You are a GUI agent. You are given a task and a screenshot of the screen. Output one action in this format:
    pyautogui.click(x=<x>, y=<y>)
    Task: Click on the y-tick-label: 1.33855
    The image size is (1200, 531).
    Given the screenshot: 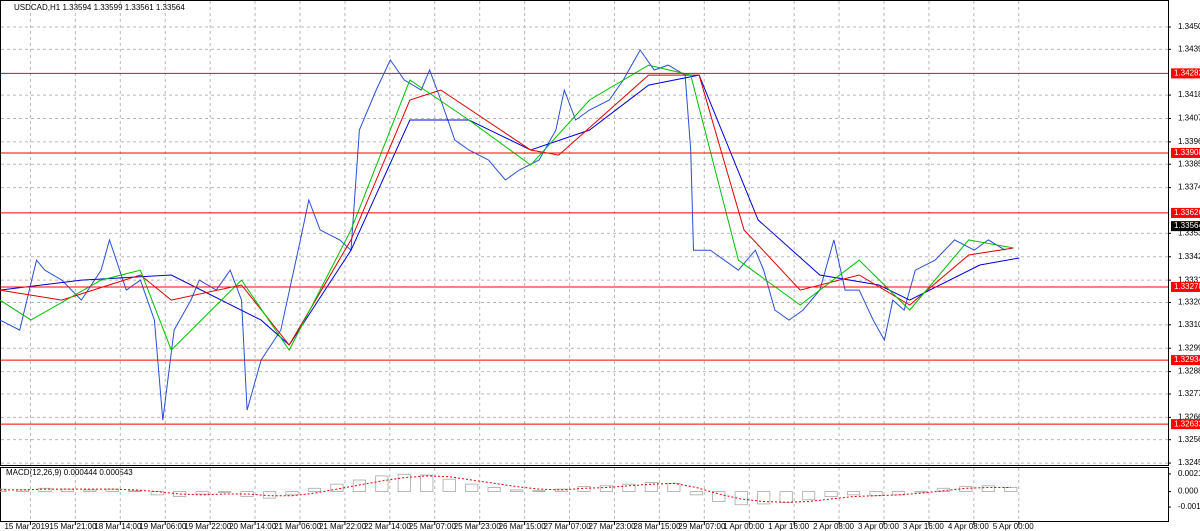 What is the action you would take?
    pyautogui.click(x=1189, y=163)
    